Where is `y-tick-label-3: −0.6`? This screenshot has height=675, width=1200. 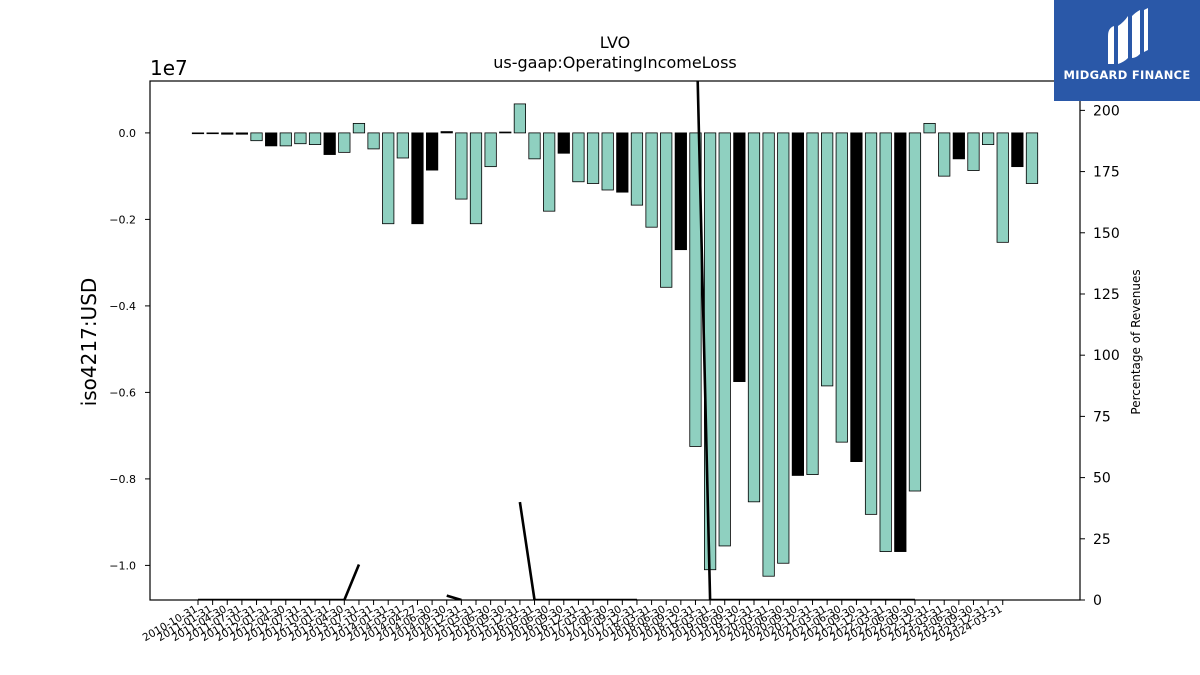 y-tick-label-3: −0.6 is located at coordinates (122, 392).